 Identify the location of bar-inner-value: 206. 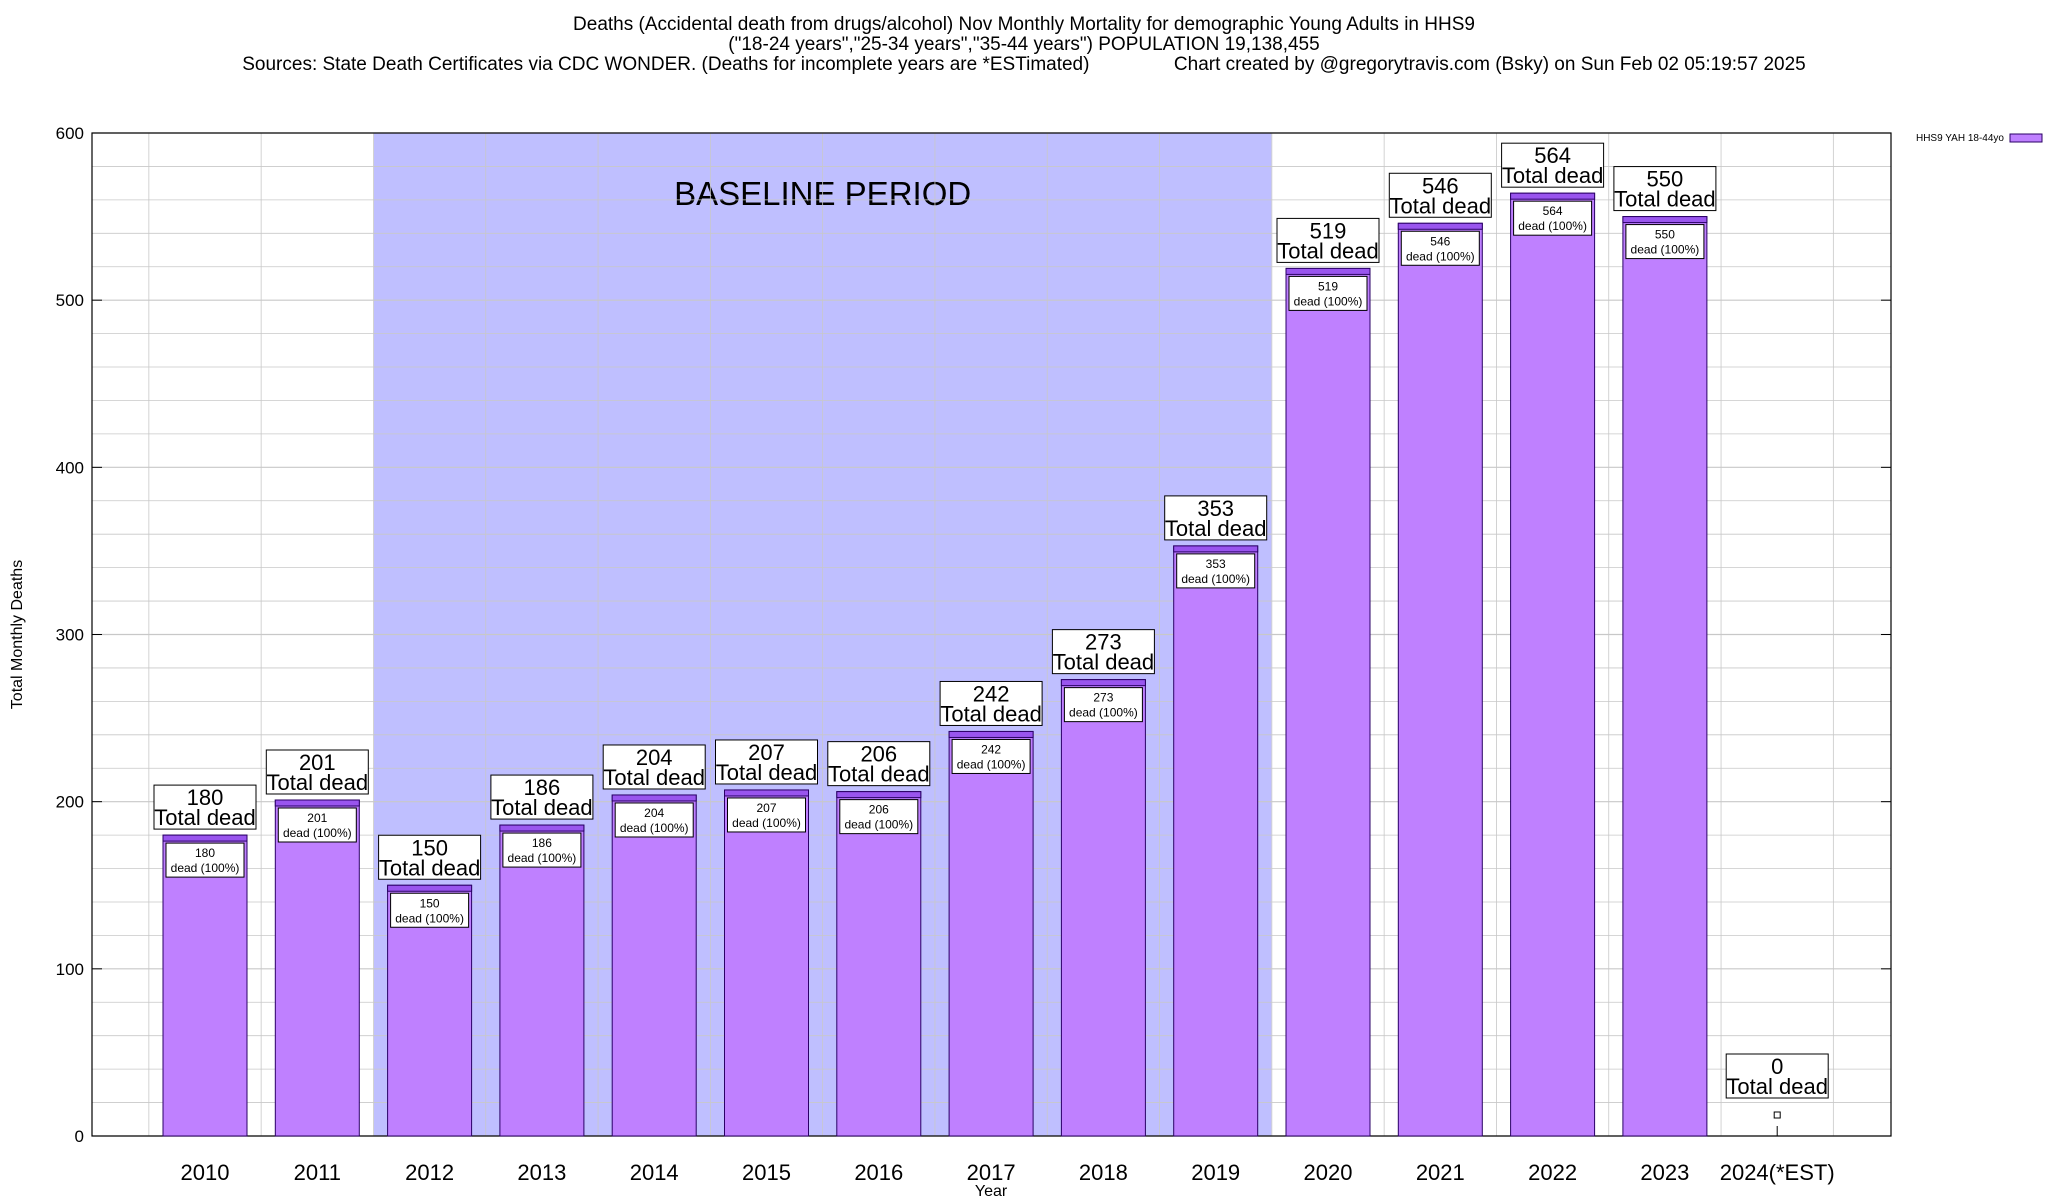
(879, 810).